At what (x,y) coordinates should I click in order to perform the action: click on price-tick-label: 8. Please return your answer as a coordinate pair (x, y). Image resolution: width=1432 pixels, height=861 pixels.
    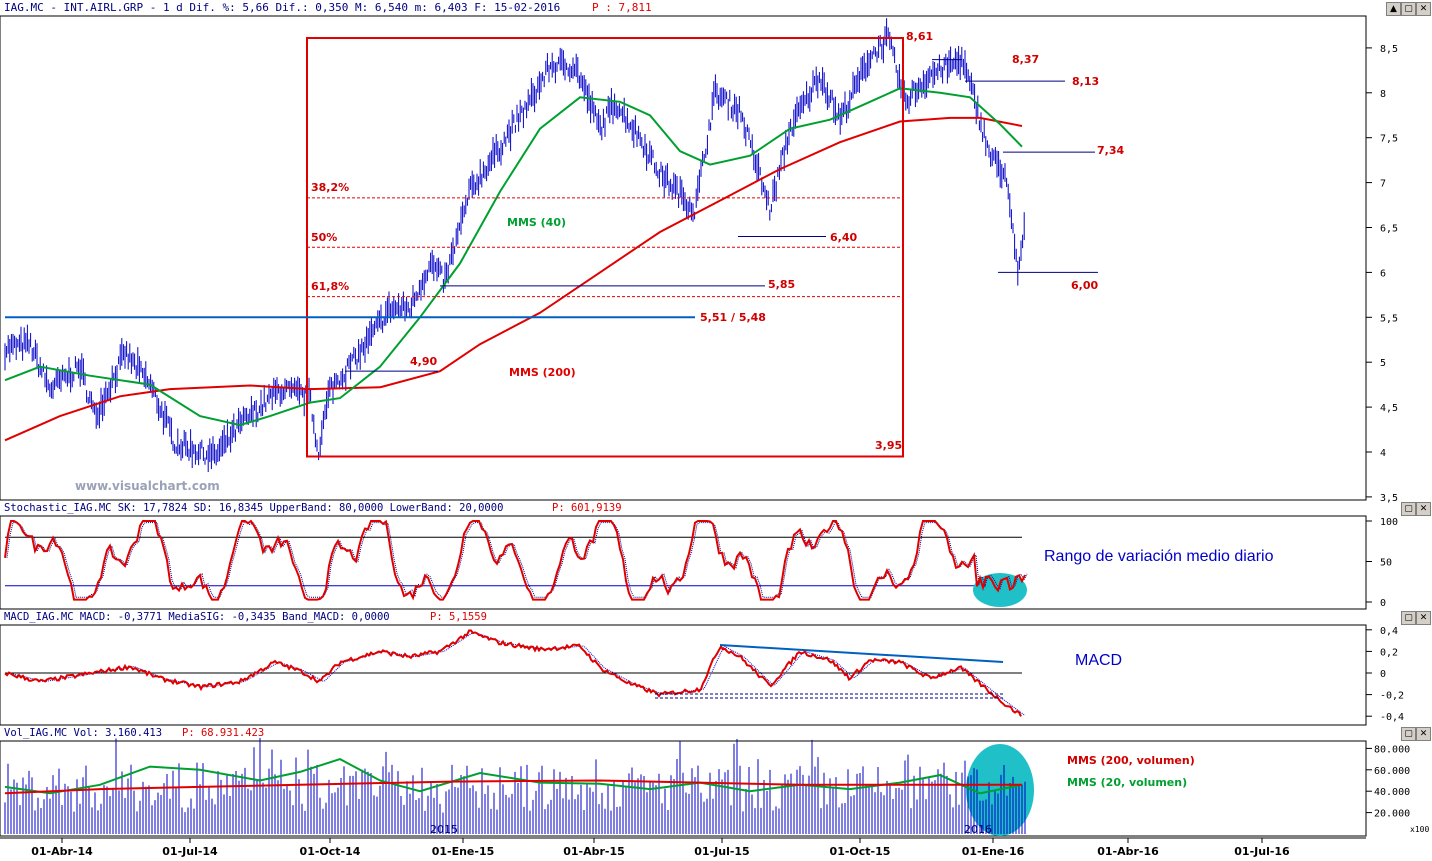
    Looking at the image, I should click on (1383, 94).